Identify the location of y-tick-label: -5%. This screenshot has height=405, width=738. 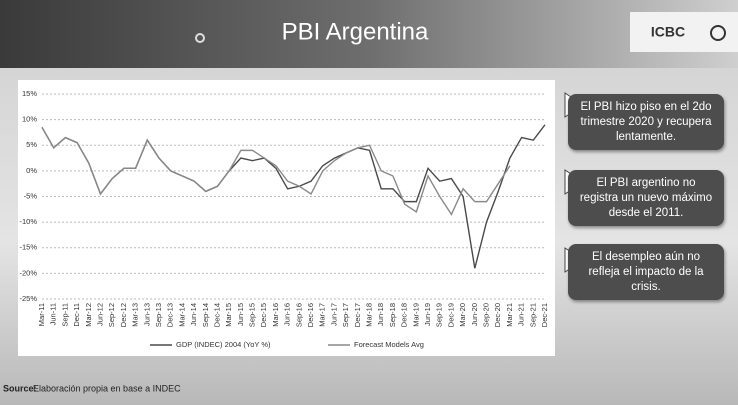
(31, 195).